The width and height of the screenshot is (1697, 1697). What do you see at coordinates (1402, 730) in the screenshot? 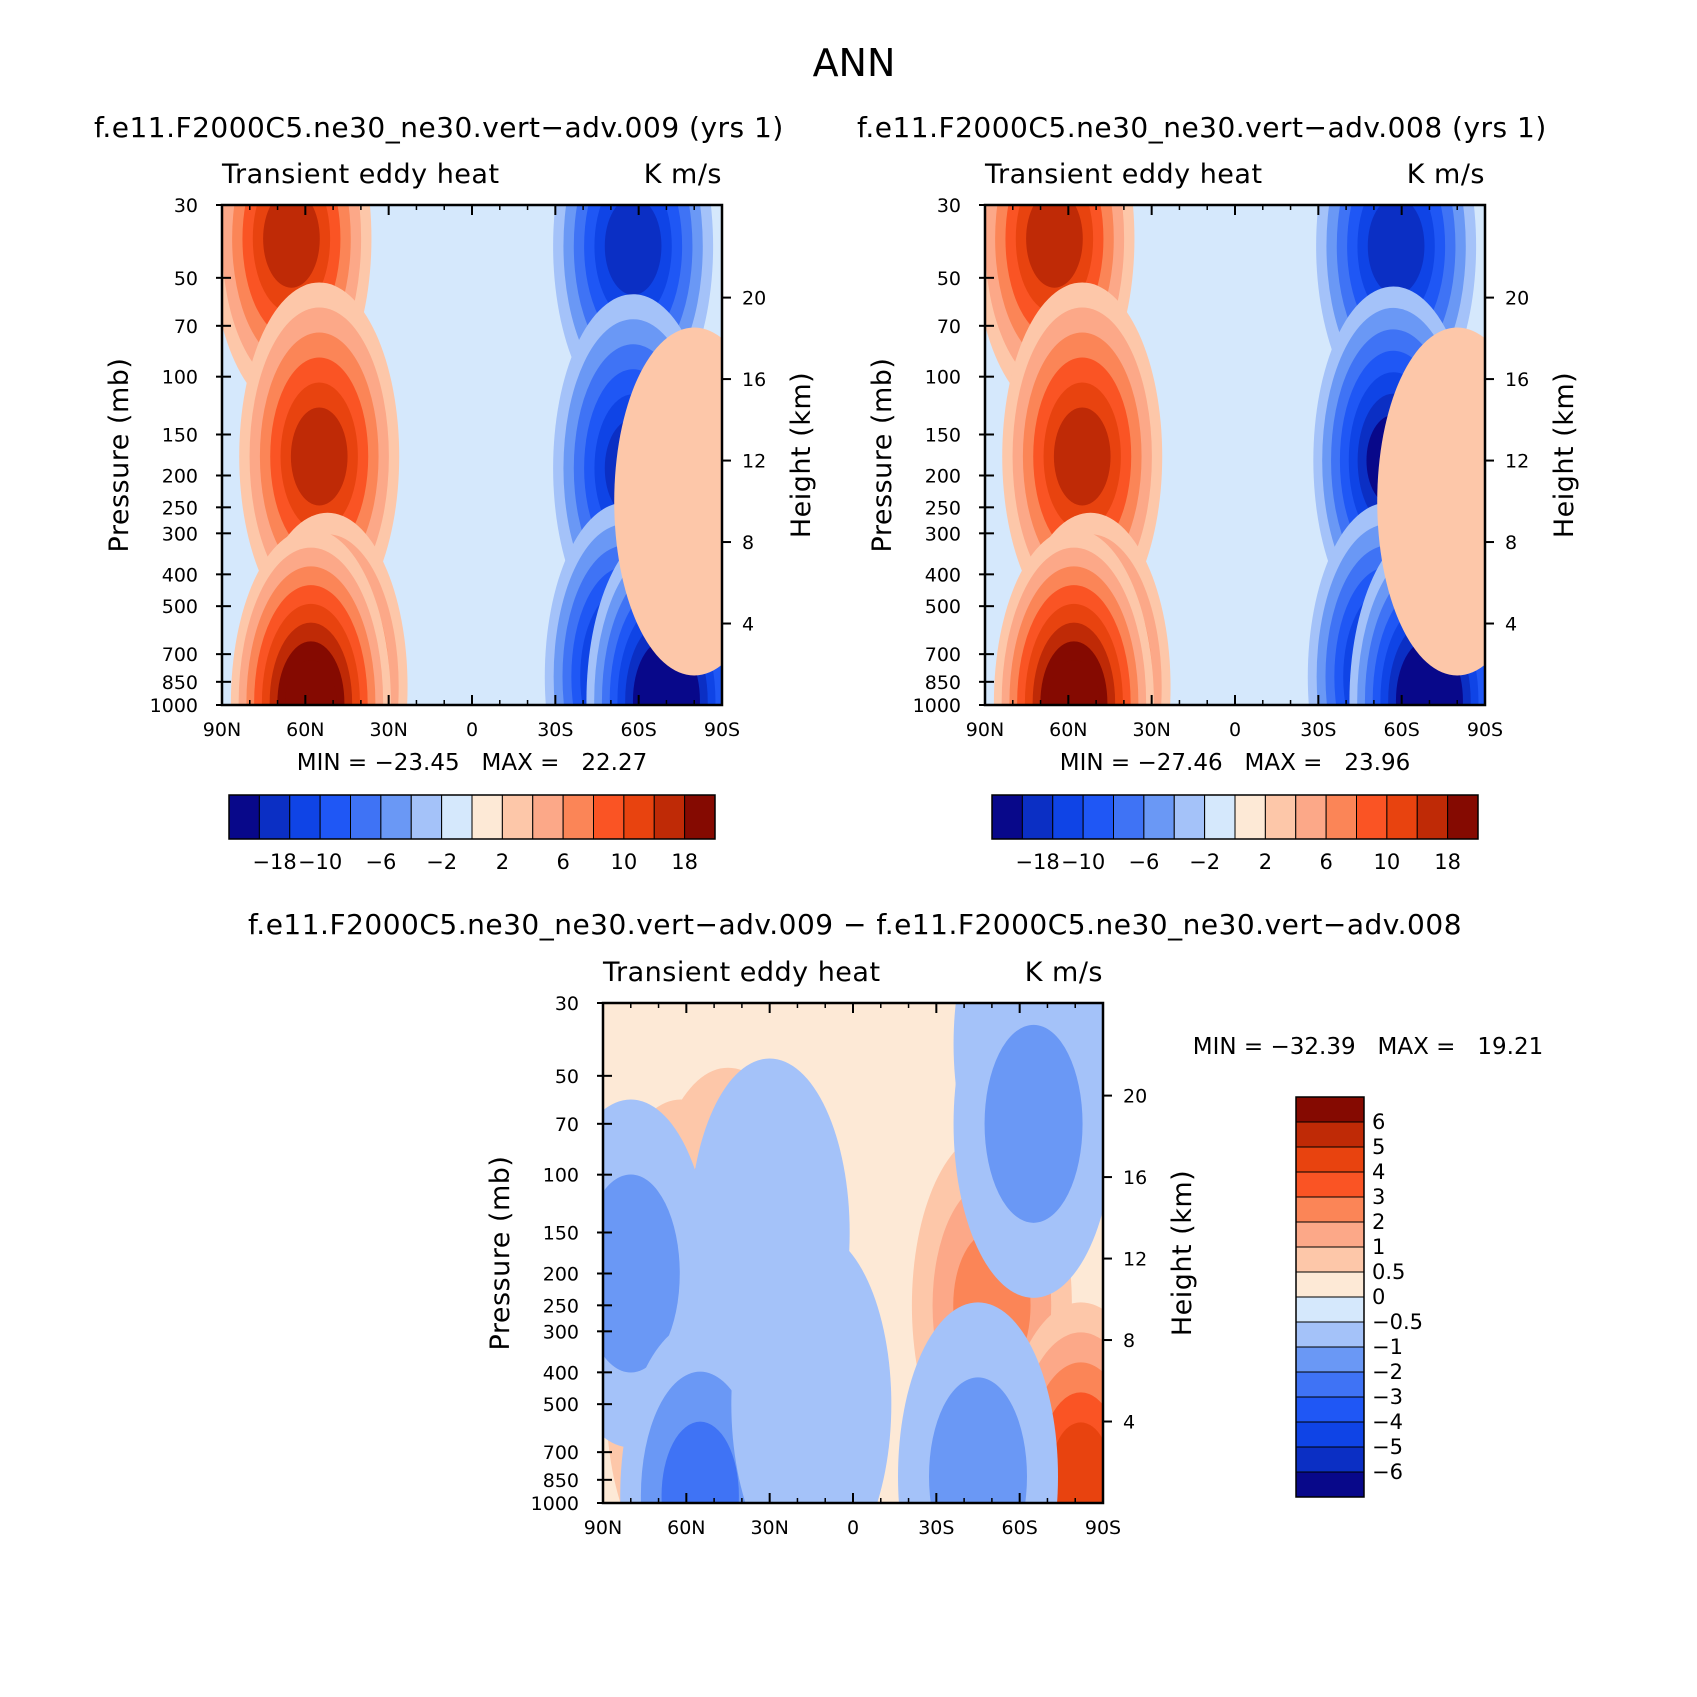
I see `x-tick-label: 60S` at bounding box center [1402, 730].